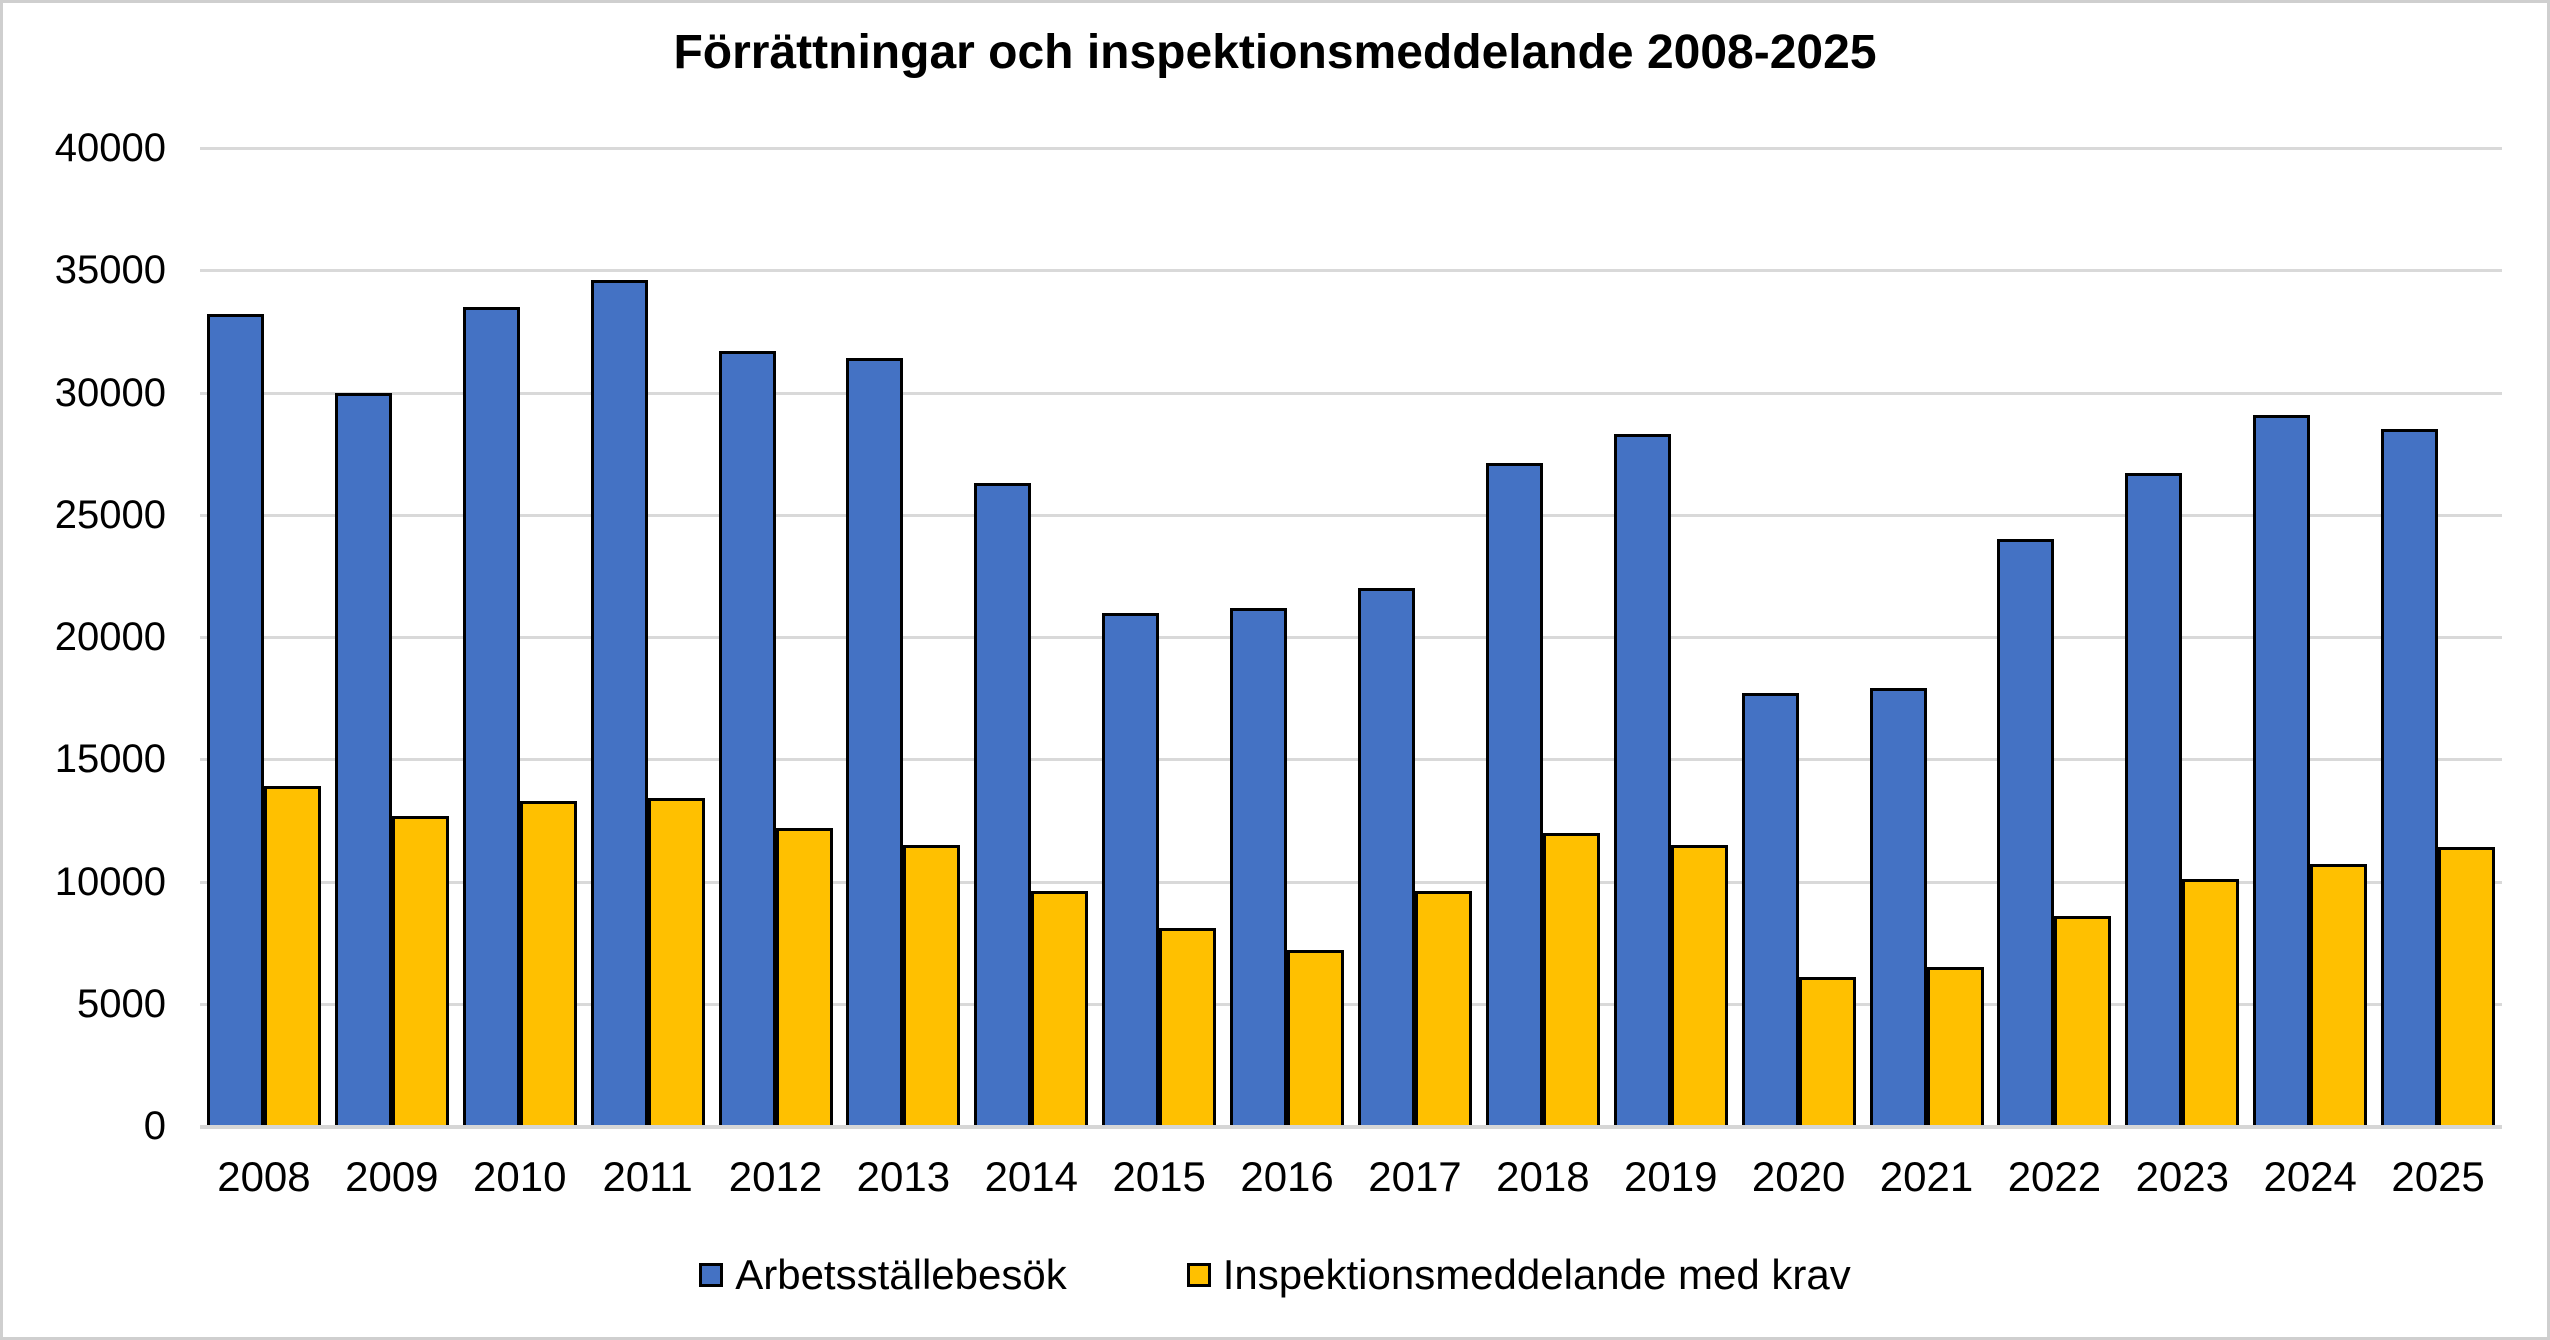 This screenshot has width=2550, height=1340. Describe the element at coordinates (110, 392) in the screenshot. I see `y-tick-label-30000: 30000` at that location.